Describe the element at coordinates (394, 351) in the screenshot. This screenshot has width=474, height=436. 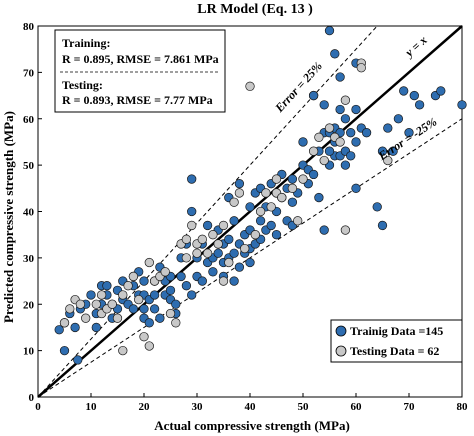
I see `legend-label-testing: Testing Data = 62` at that location.